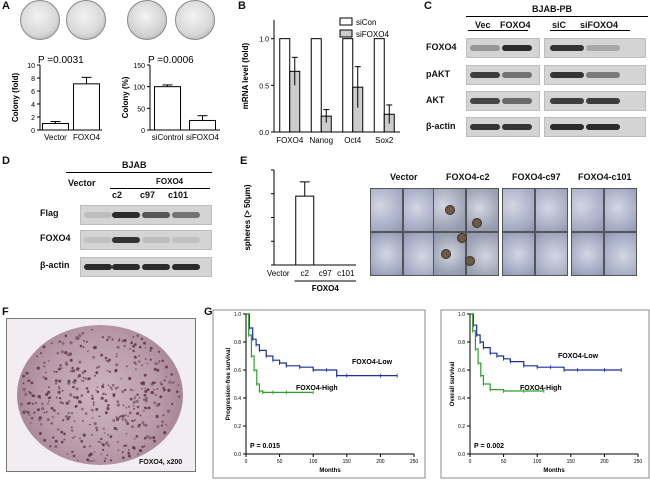 This screenshot has height=484, width=650. What do you see at coordinates (453, 383) in the screenshot?
I see `y-axis-label: Overall survival` at bounding box center [453, 383].